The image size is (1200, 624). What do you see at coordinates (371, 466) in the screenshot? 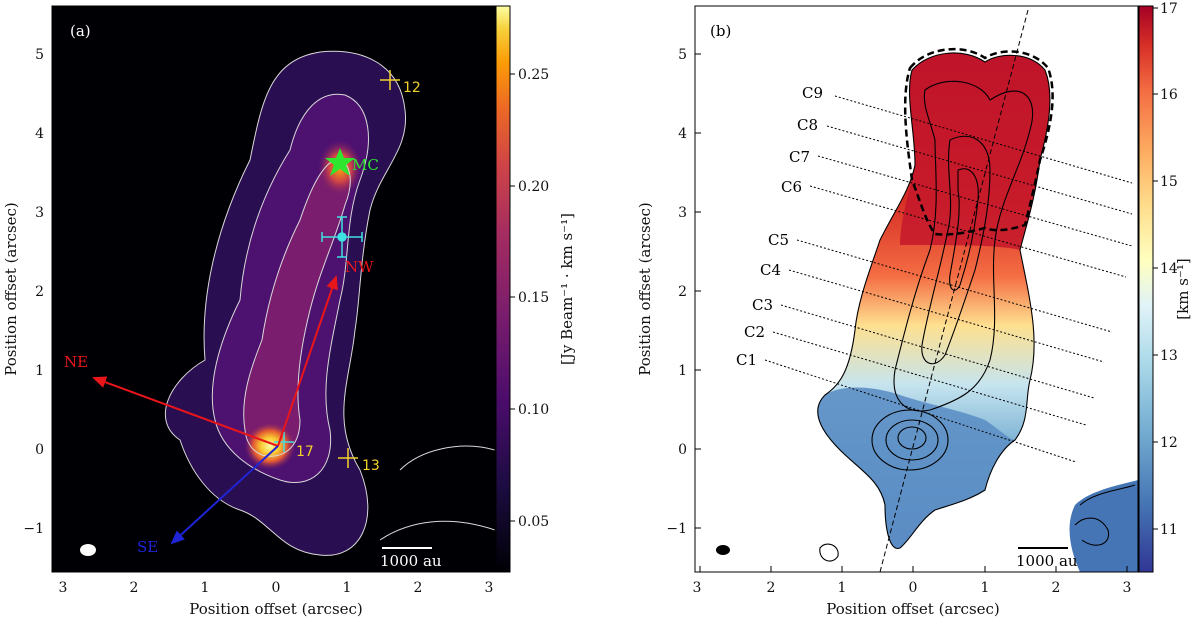
I see `marker-13-label: 13` at bounding box center [371, 466].